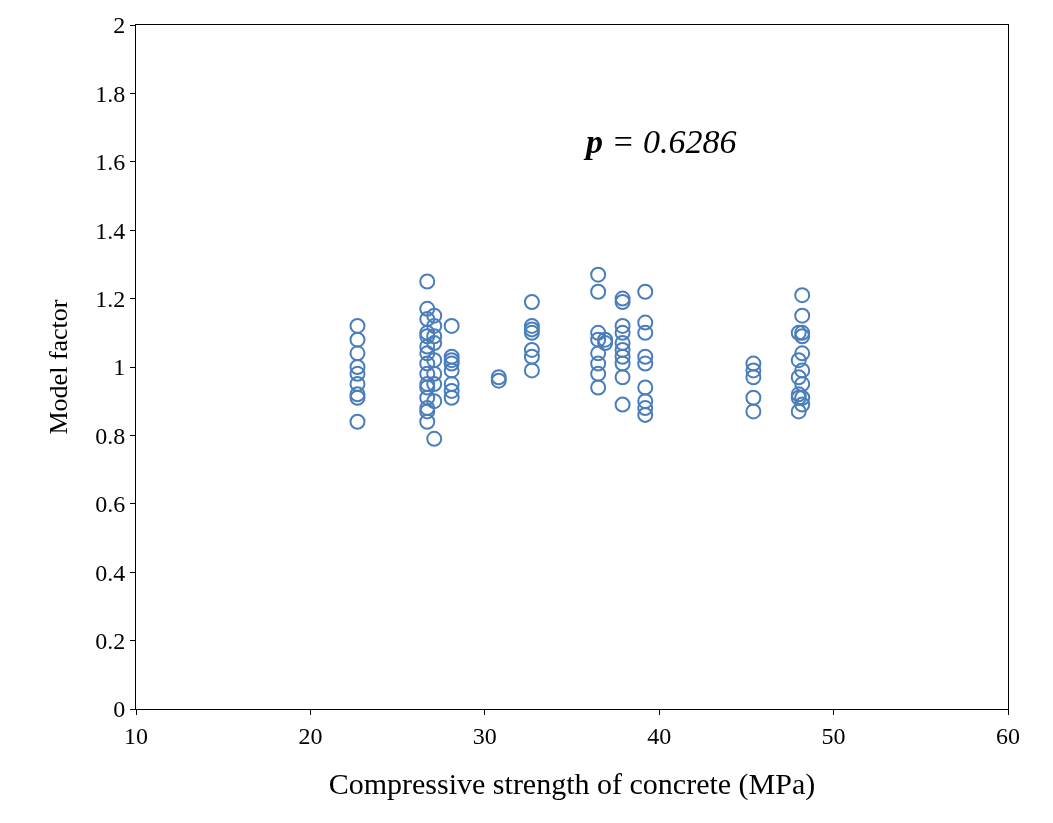 Image resolution: width=1053 pixels, height=823 pixels. What do you see at coordinates (110, 572) in the screenshot?
I see `y-tick-label: 0.4` at bounding box center [110, 572].